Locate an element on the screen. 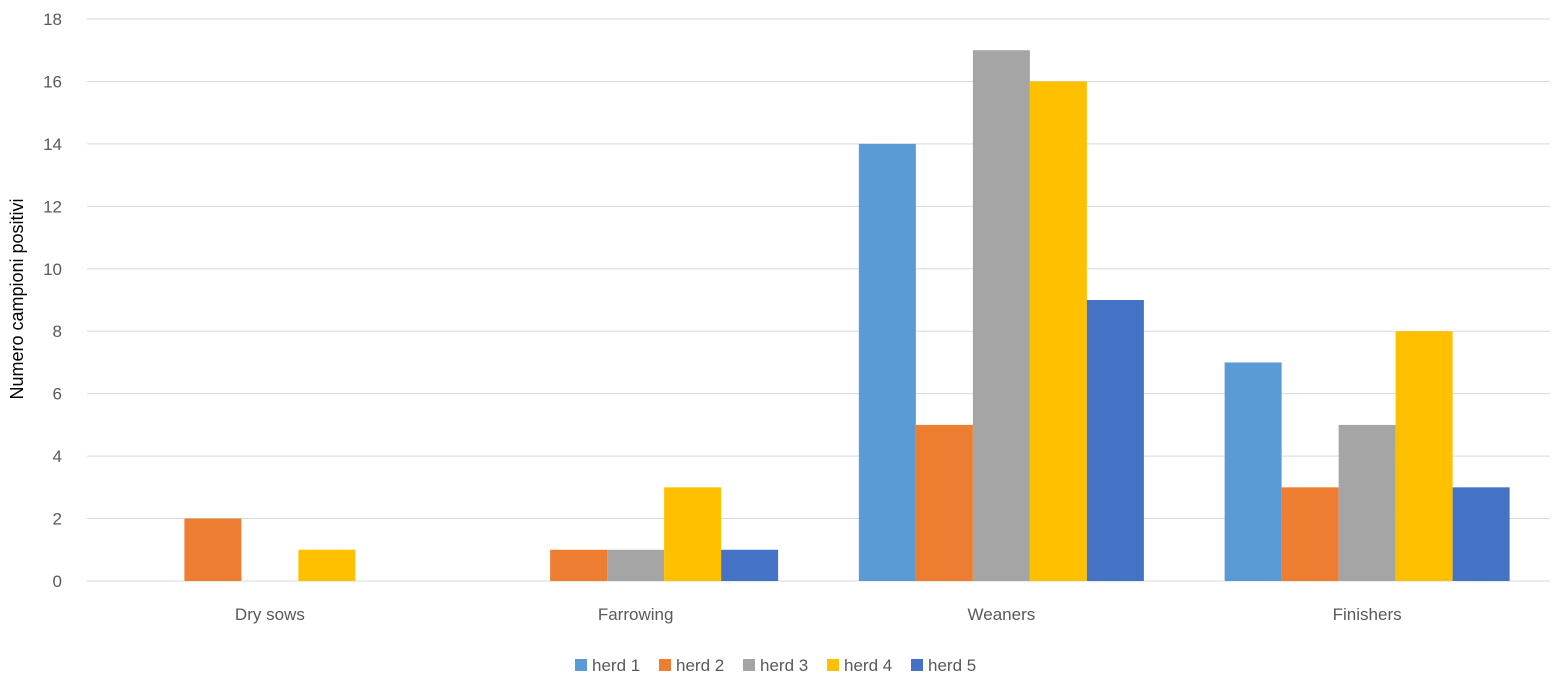  legend-label: herd 2 is located at coordinates (700, 665).